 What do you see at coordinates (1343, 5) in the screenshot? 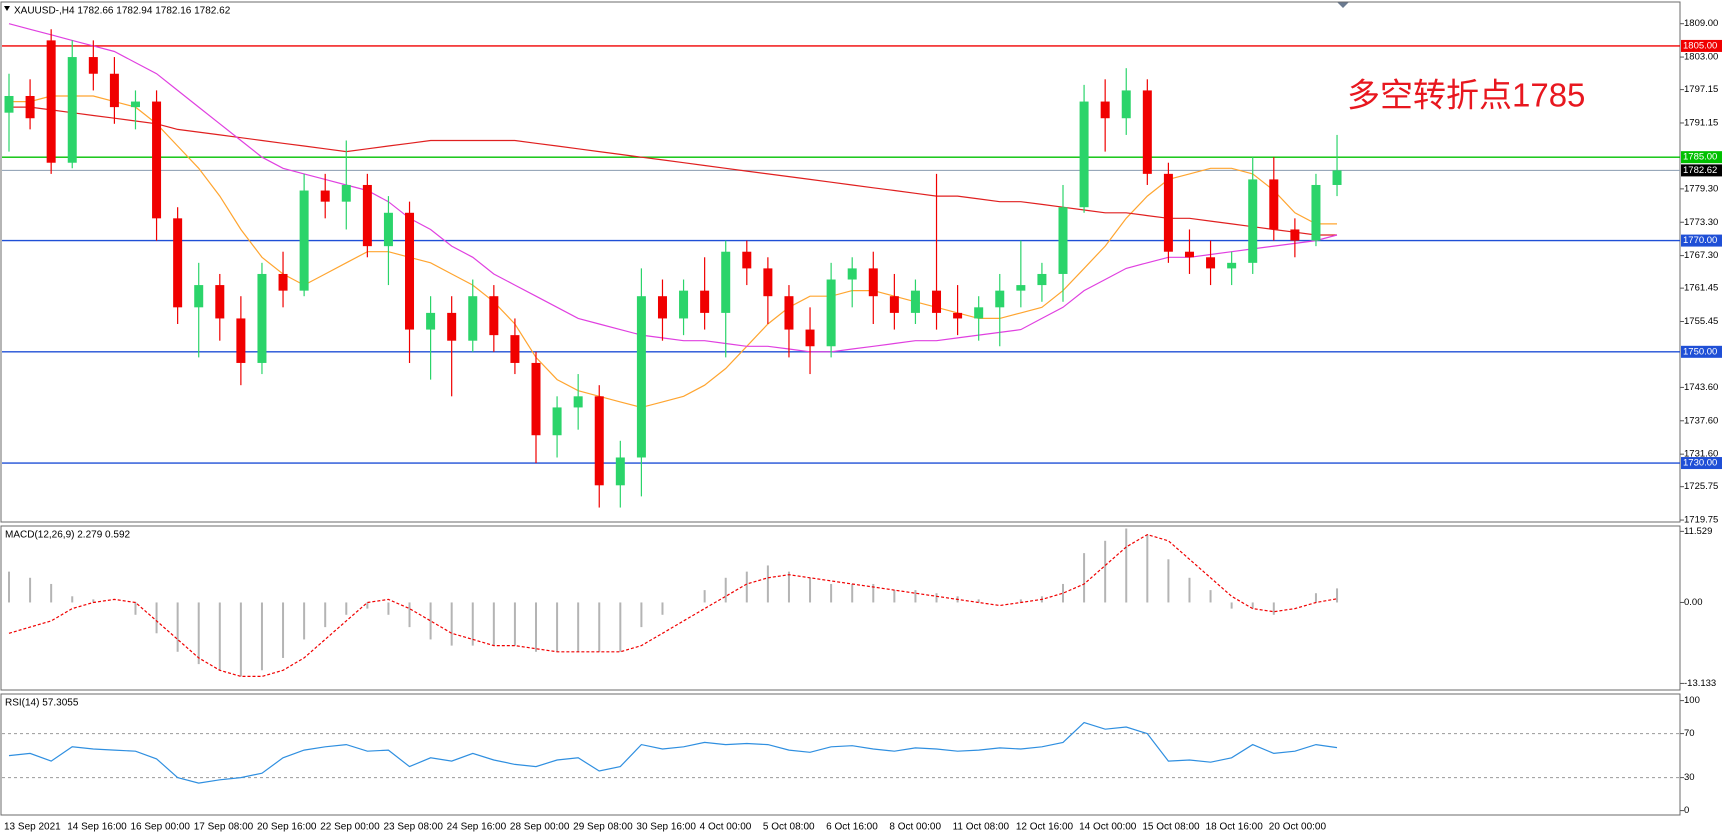
I see `scroll-marker` at bounding box center [1343, 5].